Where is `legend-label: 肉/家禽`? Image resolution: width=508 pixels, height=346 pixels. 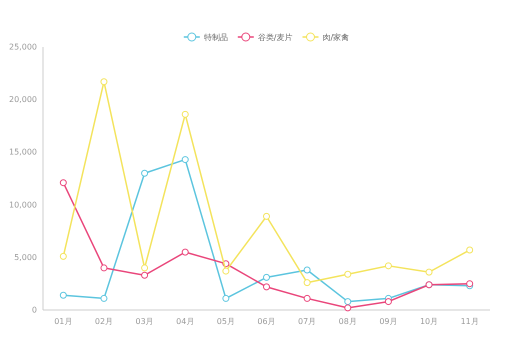
legend-label: 肉/家禽 is located at coordinates (336, 37).